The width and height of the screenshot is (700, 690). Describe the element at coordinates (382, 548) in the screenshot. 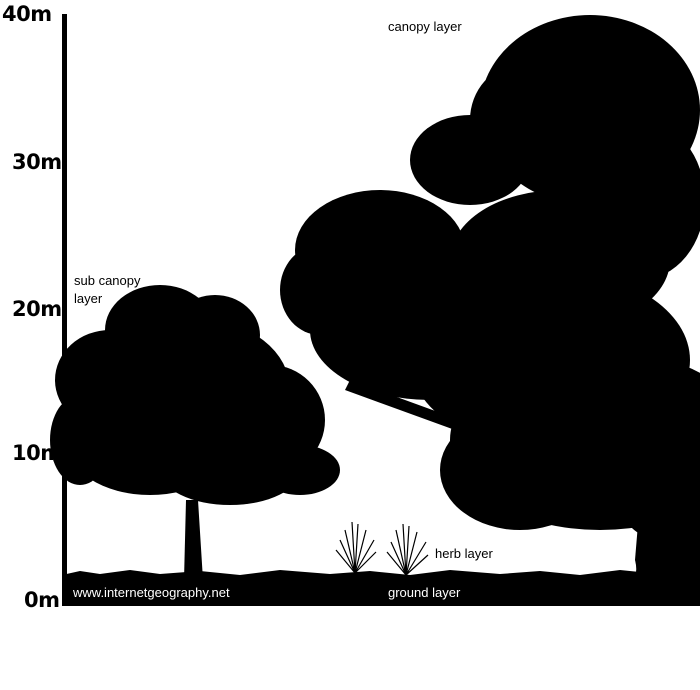

I see `herb-bushes` at that location.